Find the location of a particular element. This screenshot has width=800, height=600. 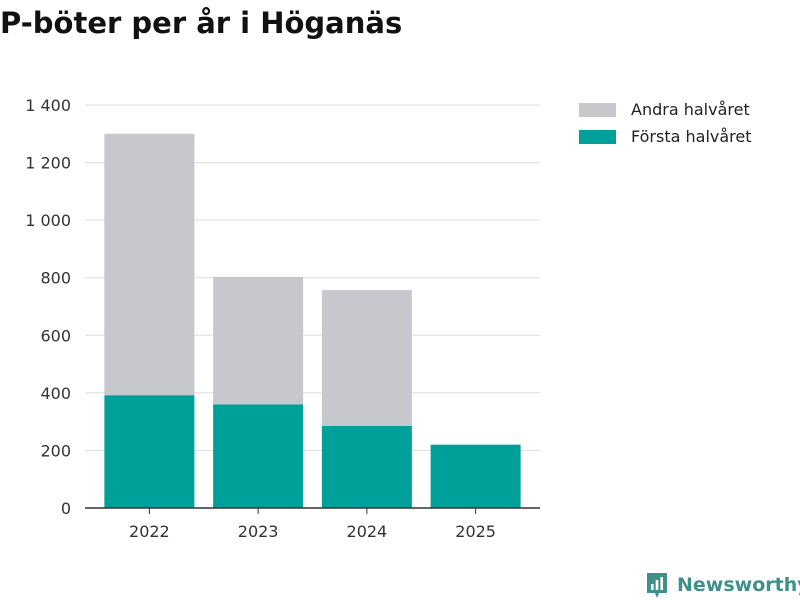

bar-forsta-2023 is located at coordinates (258, 456).